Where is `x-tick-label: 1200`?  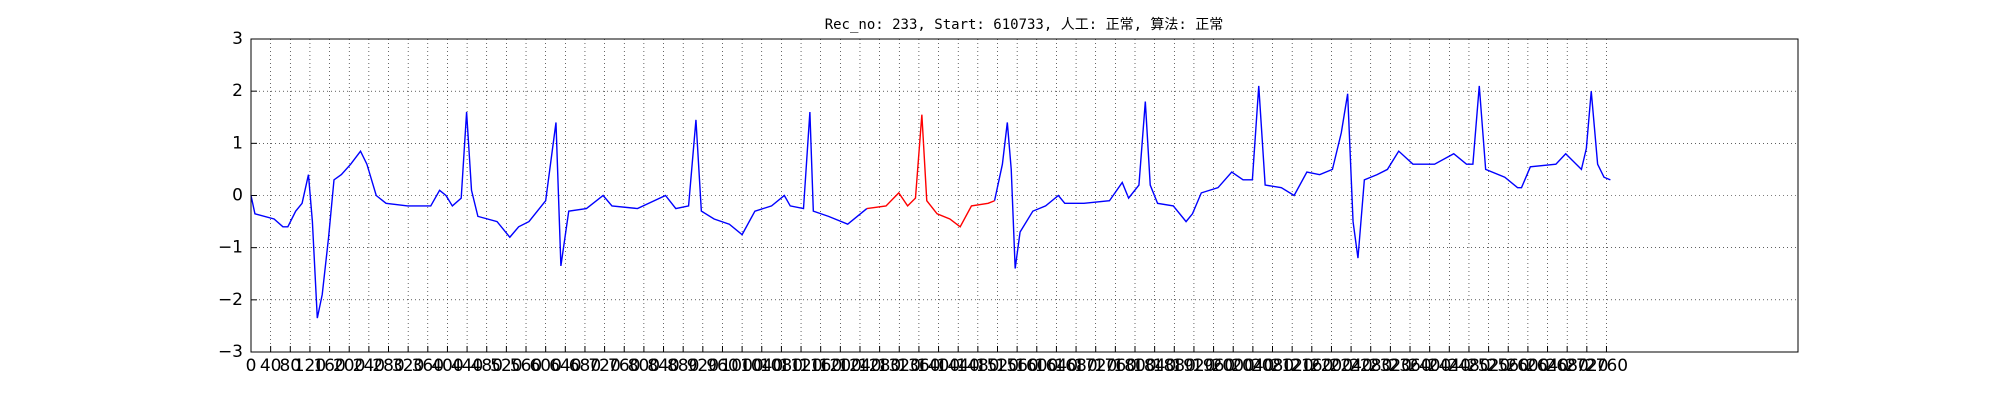
x-tick-label: 1200 is located at coordinates (840, 366).